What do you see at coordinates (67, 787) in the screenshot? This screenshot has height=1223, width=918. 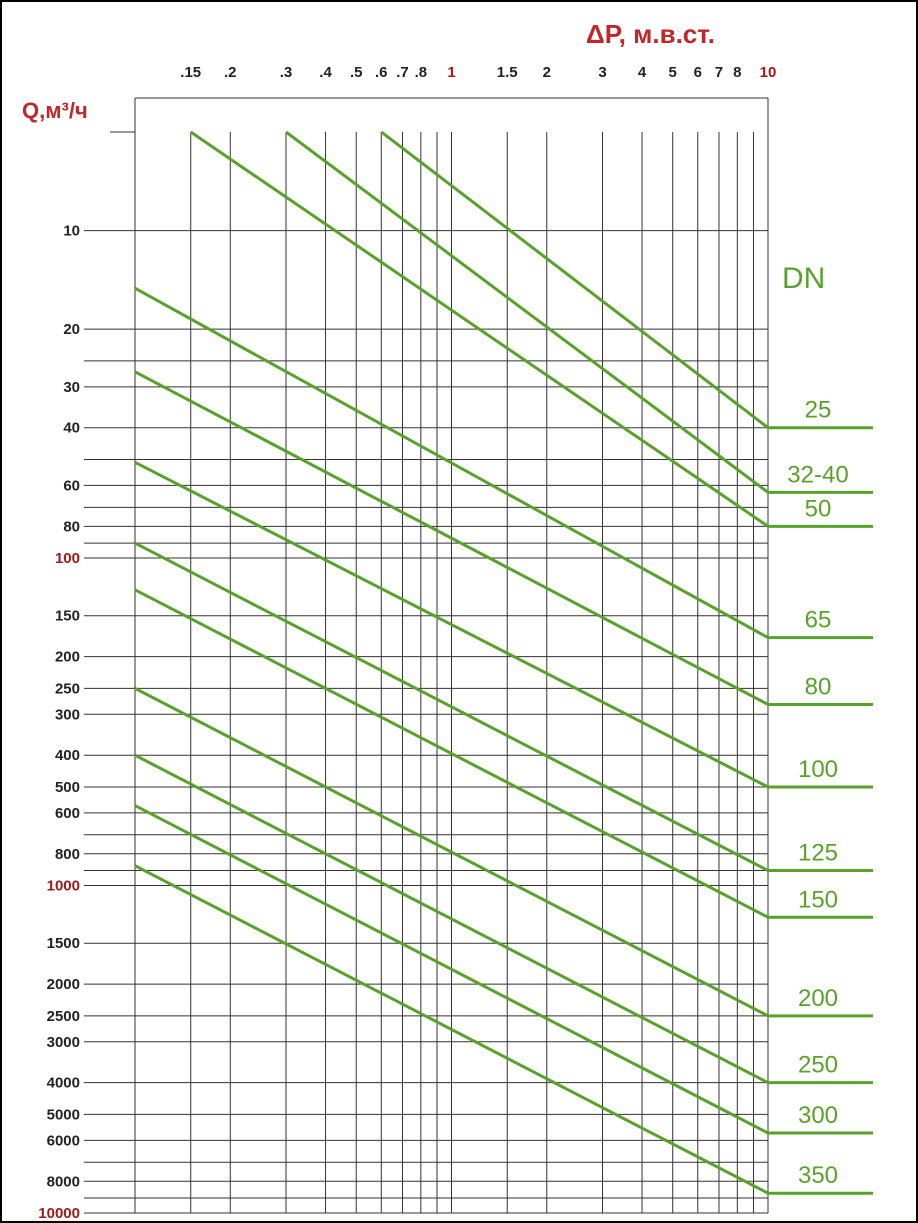 I see `y-tick-label: 500` at bounding box center [67, 787].